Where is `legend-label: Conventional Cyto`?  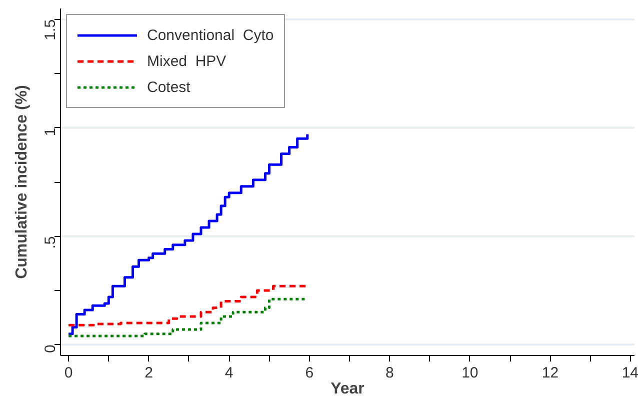
legend-label: Conventional Cyto is located at coordinates (210, 35).